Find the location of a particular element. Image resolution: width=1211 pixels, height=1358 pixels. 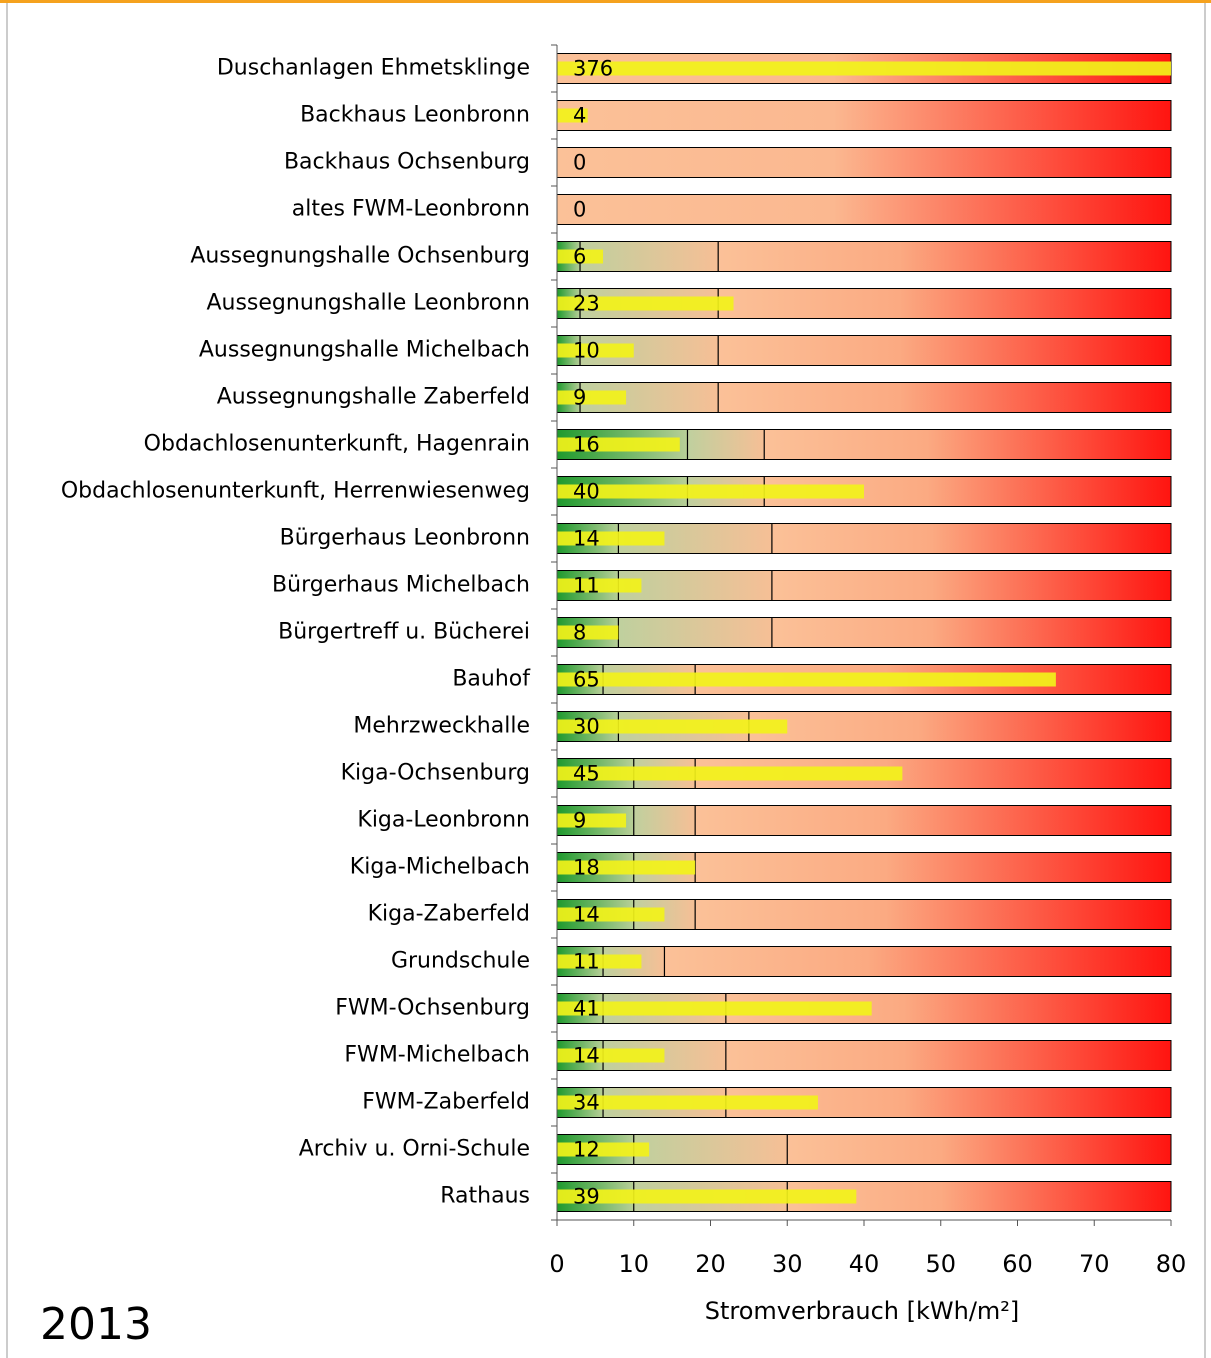

value-label: 8 is located at coordinates (579, 633).